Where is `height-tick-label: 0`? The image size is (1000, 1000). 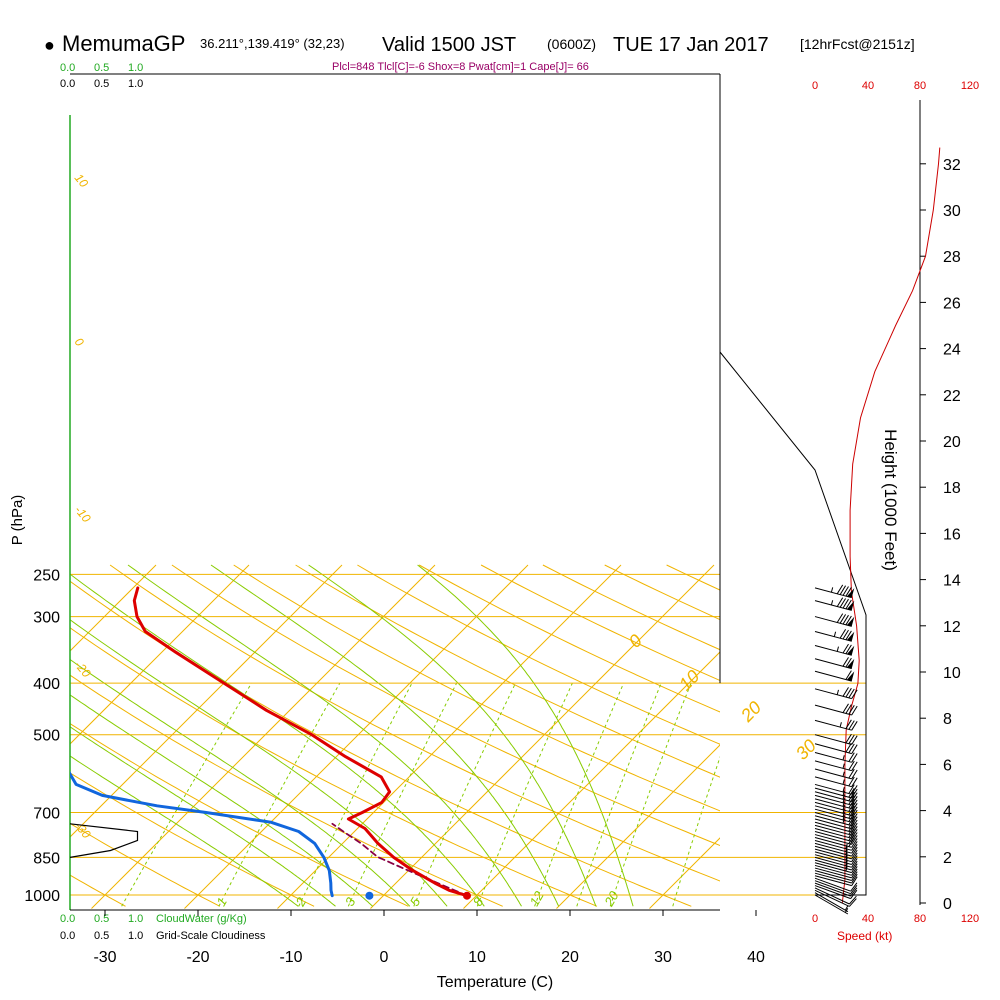 height-tick-label: 0 is located at coordinates (947, 904).